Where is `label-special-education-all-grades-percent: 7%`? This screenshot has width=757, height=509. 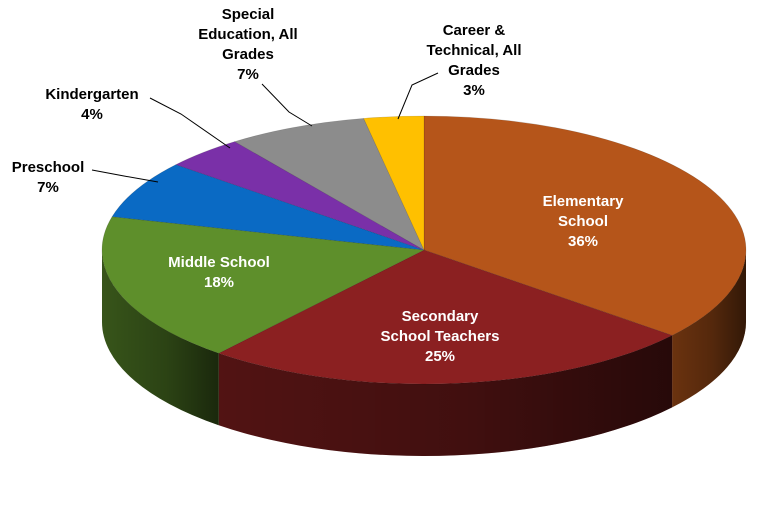 label-special-education-all-grades-percent: 7% is located at coordinates (248, 74).